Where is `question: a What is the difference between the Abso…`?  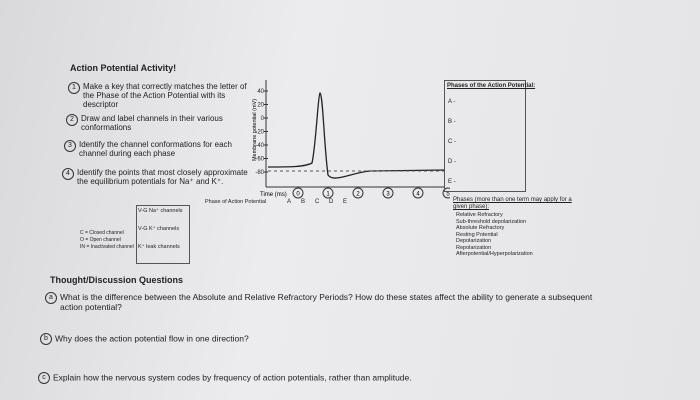
question: a What is the difference between the Abso… is located at coordinates (322, 302).